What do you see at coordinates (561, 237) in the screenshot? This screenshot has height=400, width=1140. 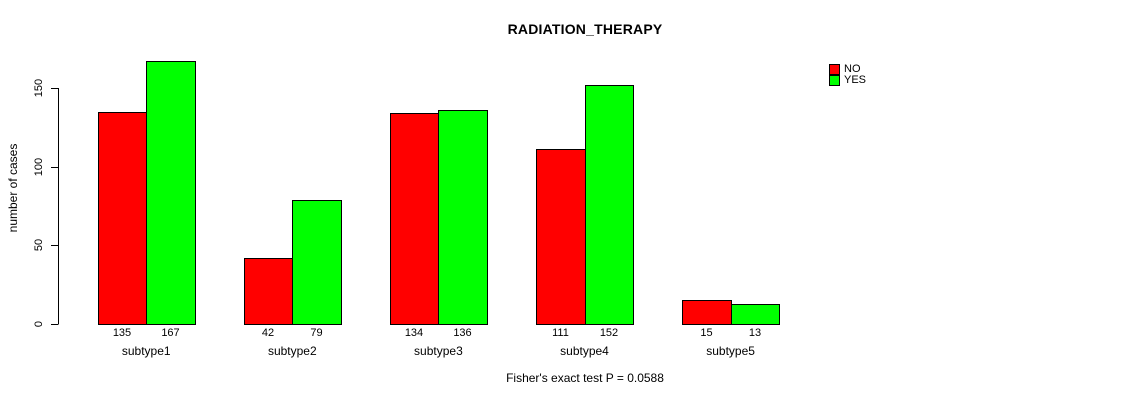 I see `bar-subtype4-no` at bounding box center [561, 237].